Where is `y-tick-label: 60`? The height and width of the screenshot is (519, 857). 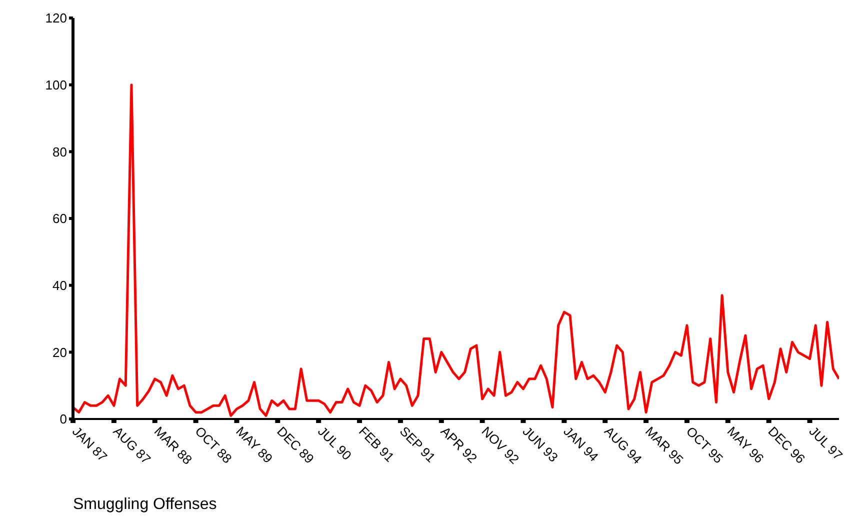 y-tick-label: 60 is located at coordinates (59, 218).